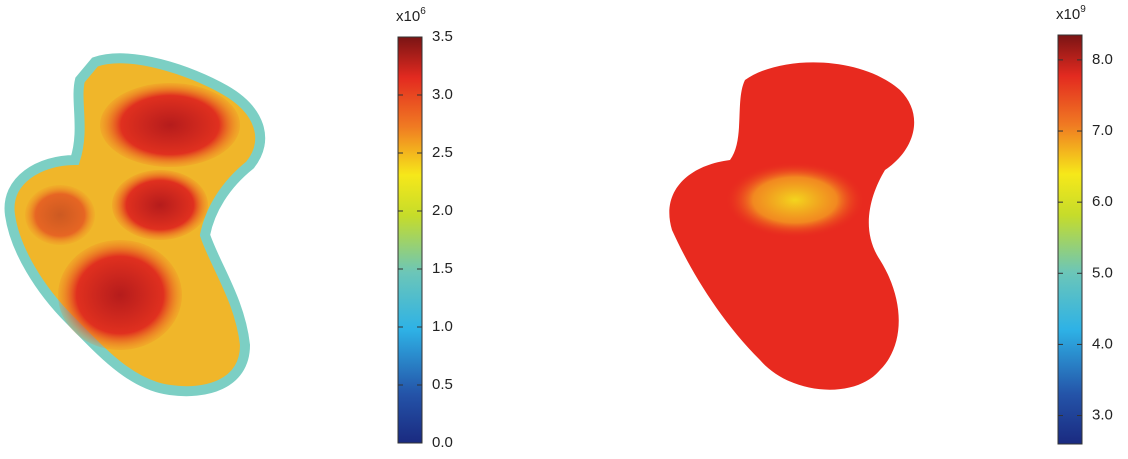  What do you see at coordinates (442, 384) in the screenshot?
I see `tick-label: 0.5` at bounding box center [442, 384].